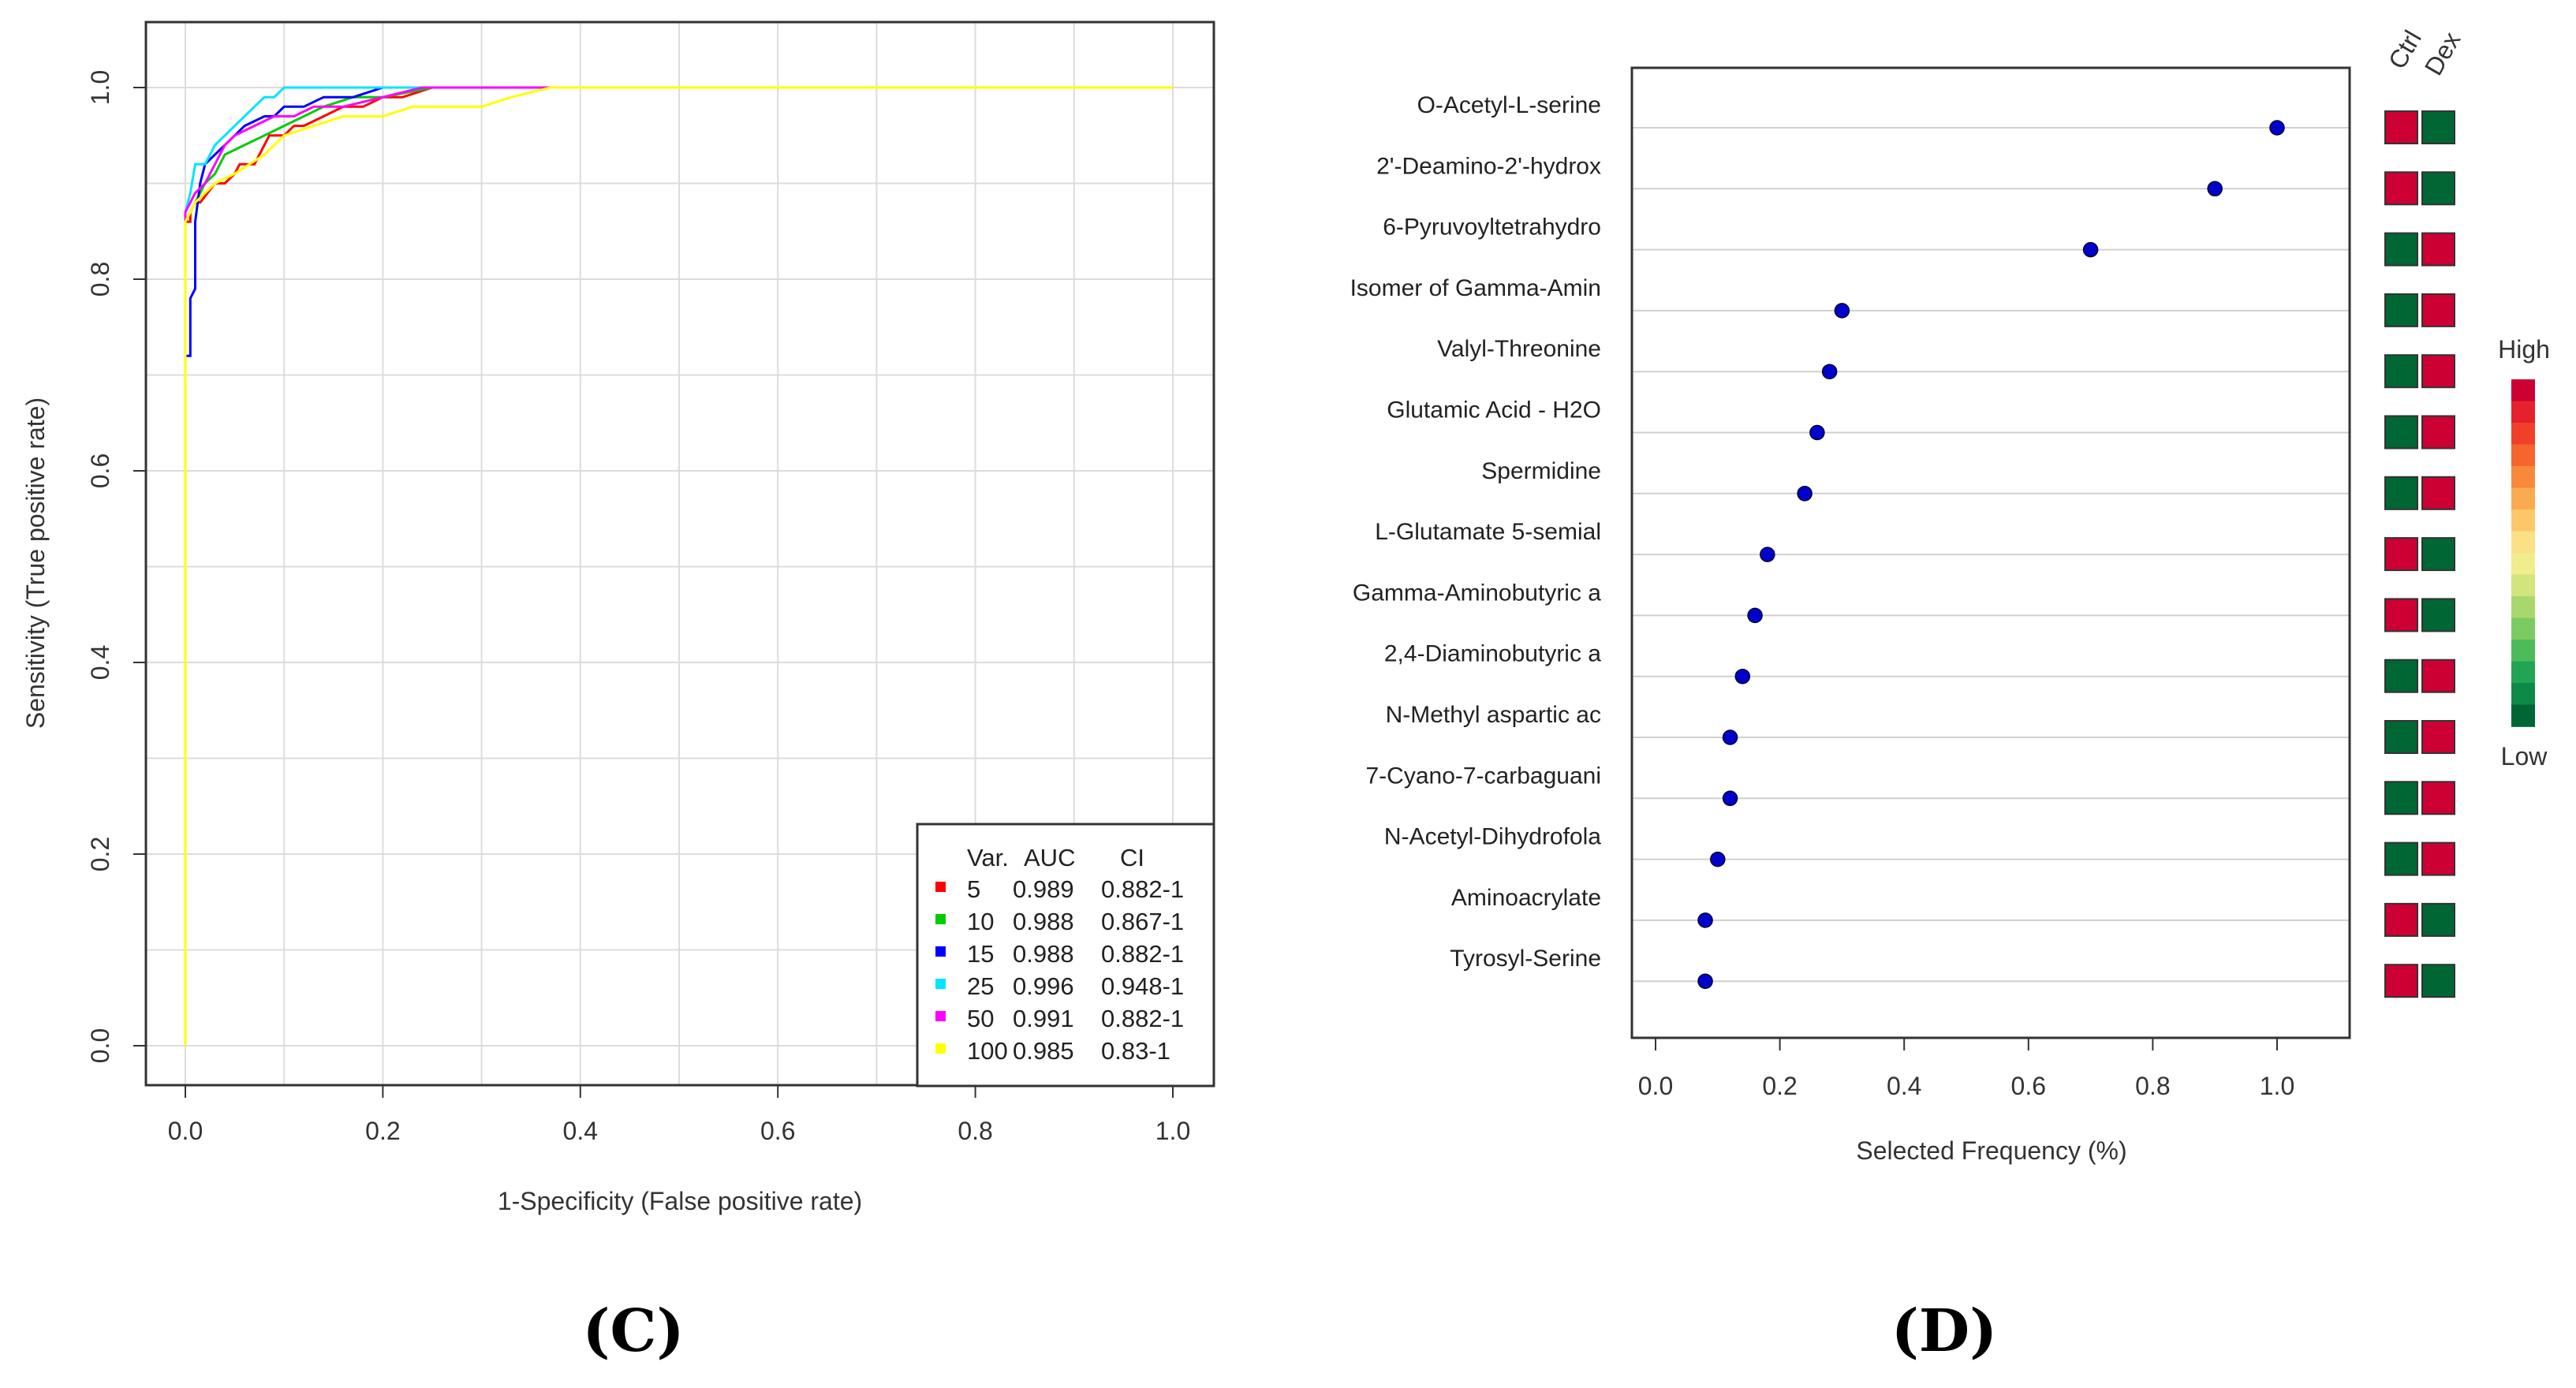 This screenshot has height=1388, width=2576. Describe the element at coordinates (100, 662) in the screenshot. I see `y-tick-label: 0.4` at that location.